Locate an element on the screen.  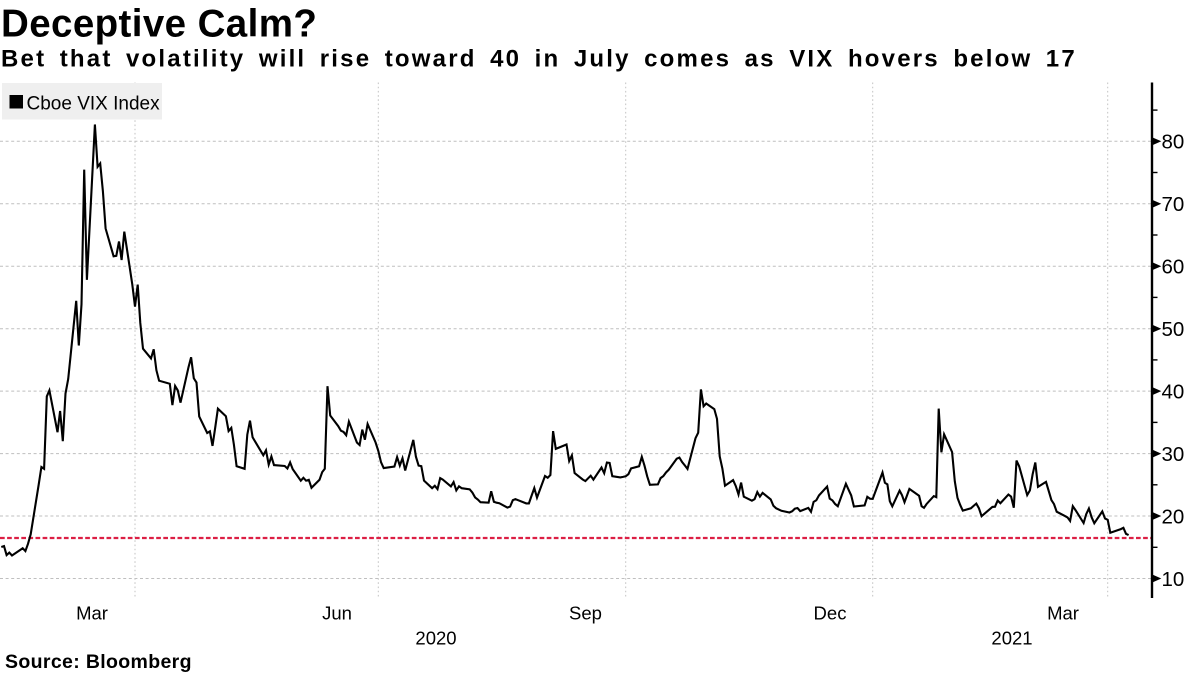
svg-text: Jun is located at coordinates (337, 613).